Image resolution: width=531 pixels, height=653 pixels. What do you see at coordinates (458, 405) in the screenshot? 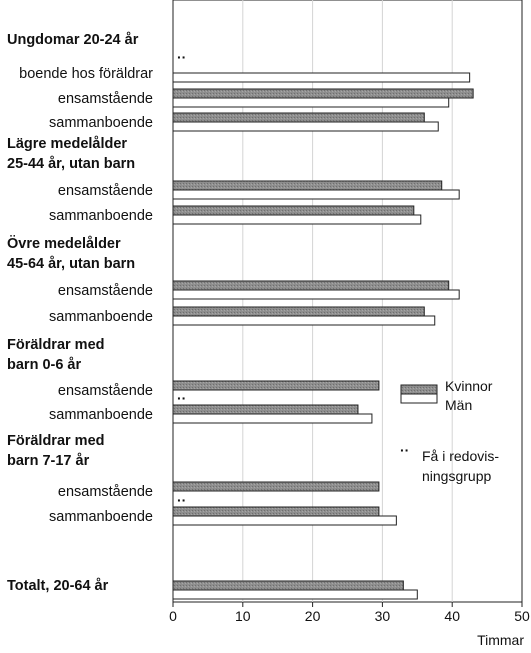
I see `legend-label-man: Män` at bounding box center [458, 405].